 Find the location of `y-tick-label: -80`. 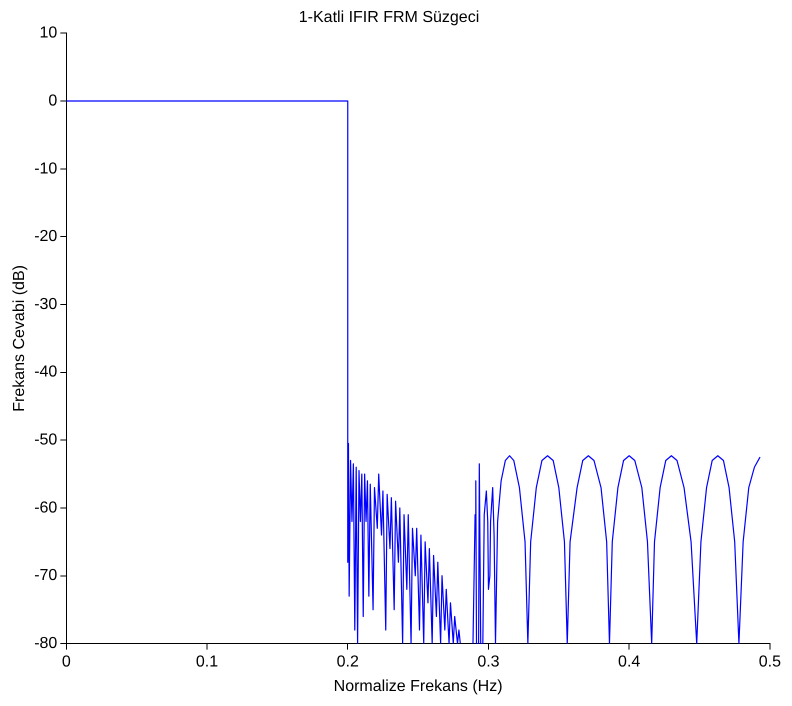

y-tick-label: -80 is located at coordinates (46, 643).